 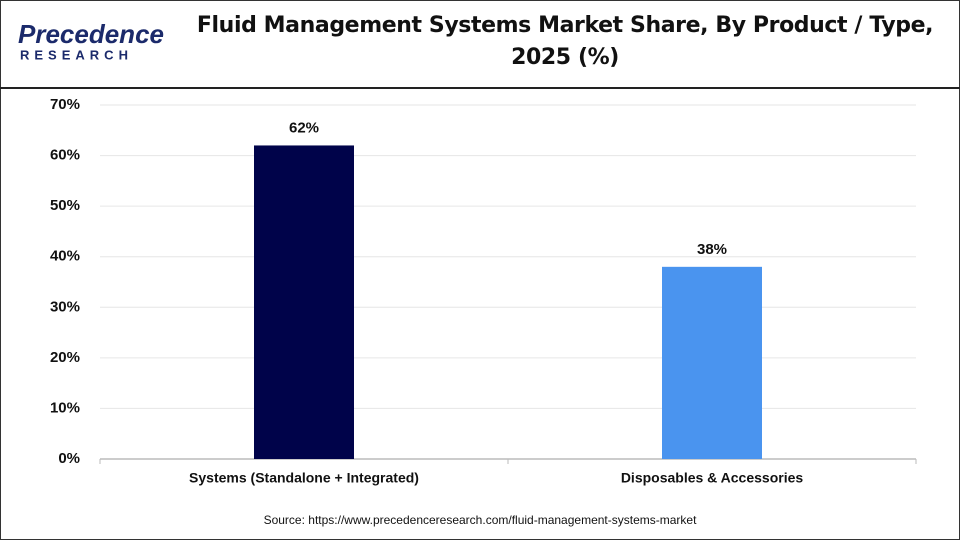 What do you see at coordinates (65, 104) in the screenshot?
I see `y-tick-label: 70%` at bounding box center [65, 104].